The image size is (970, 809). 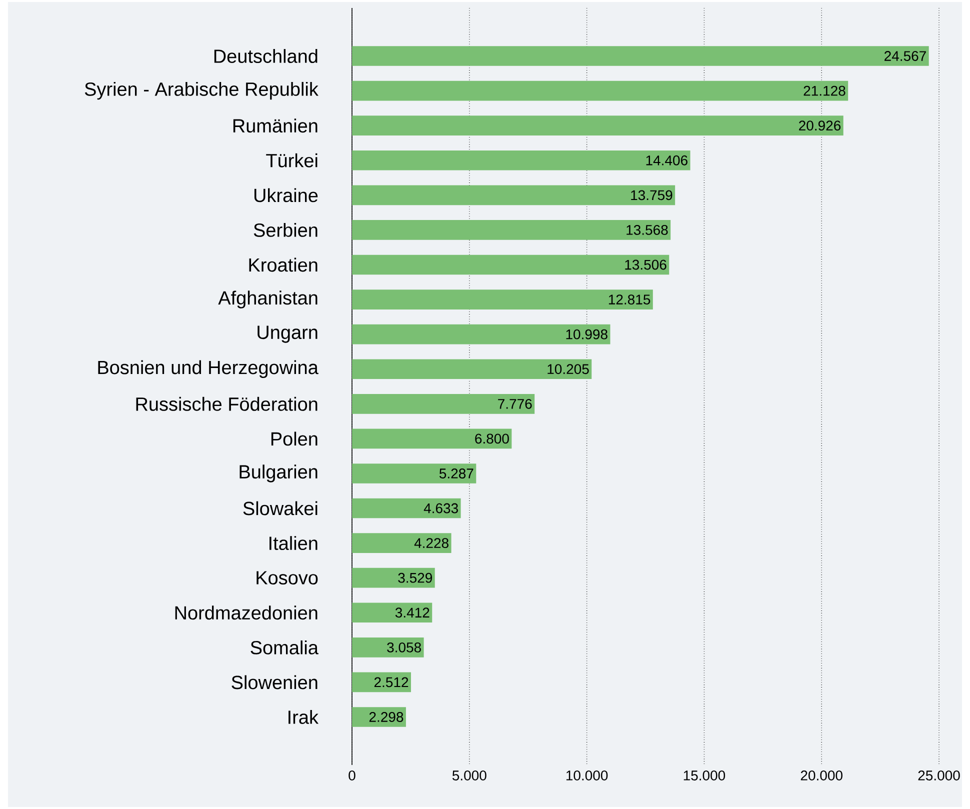 I want to click on data-label: 3.412, so click(x=412, y=613).